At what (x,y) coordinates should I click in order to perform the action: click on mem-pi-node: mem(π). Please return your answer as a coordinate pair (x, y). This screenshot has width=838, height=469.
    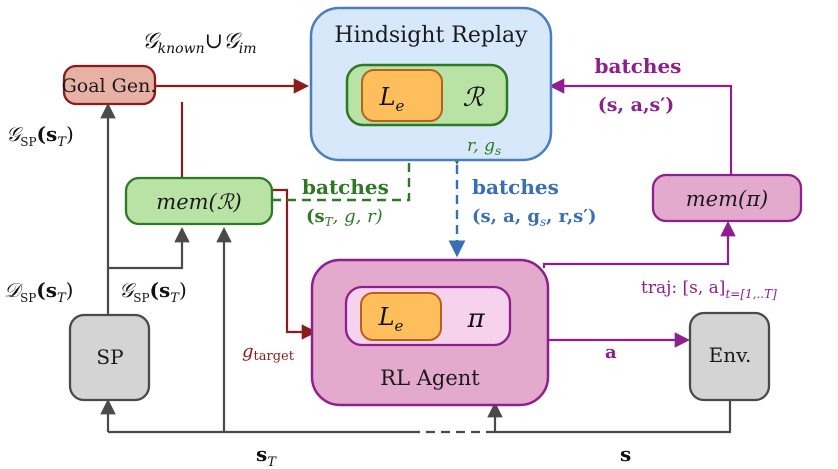
    Looking at the image, I should click on (727, 198).